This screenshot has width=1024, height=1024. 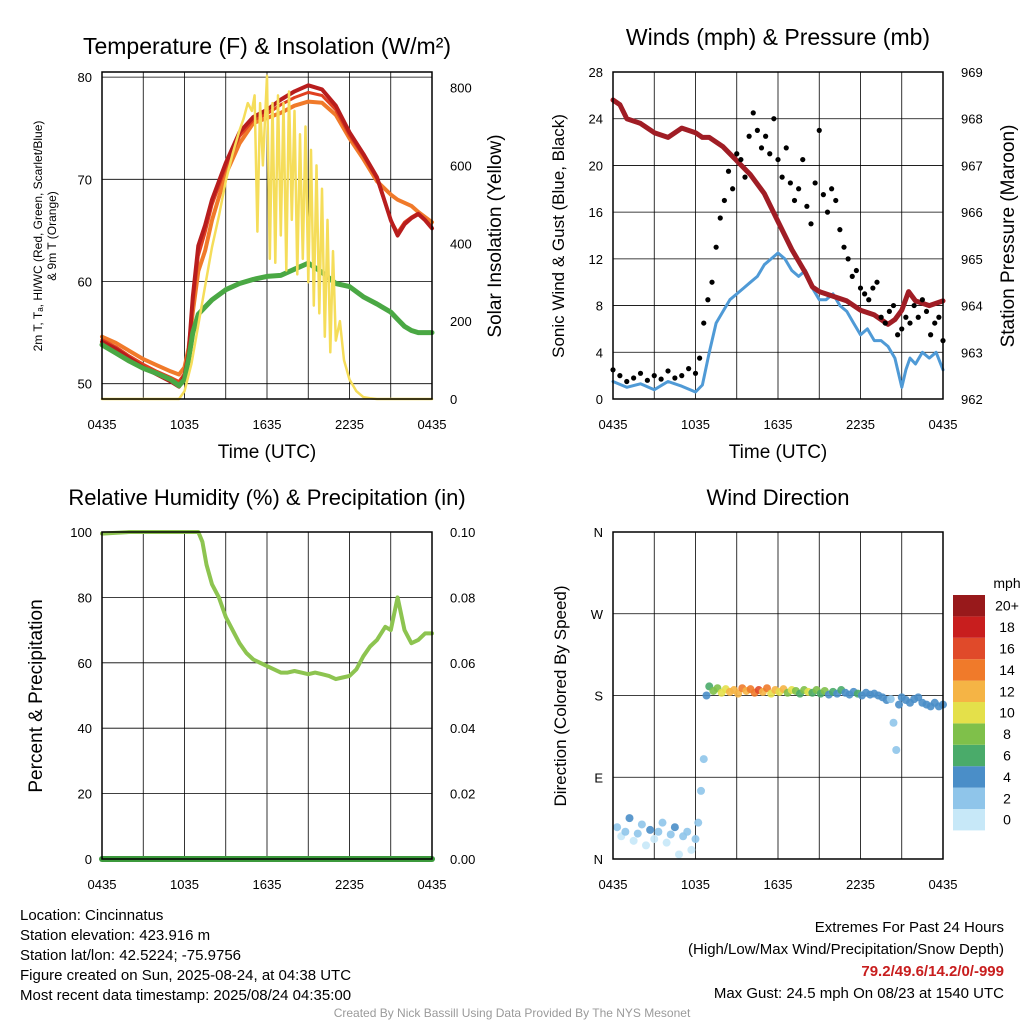 I want to click on legend-label: 16, so click(x=1007, y=649).